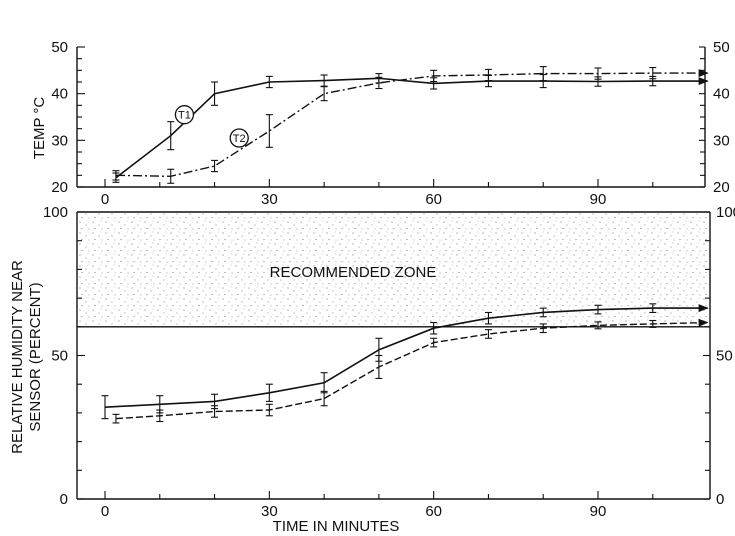 The image size is (735, 536). What do you see at coordinates (269, 511) in the screenshot?
I see `bottom-x-tick-label: 30` at bounding box center [269, 511].